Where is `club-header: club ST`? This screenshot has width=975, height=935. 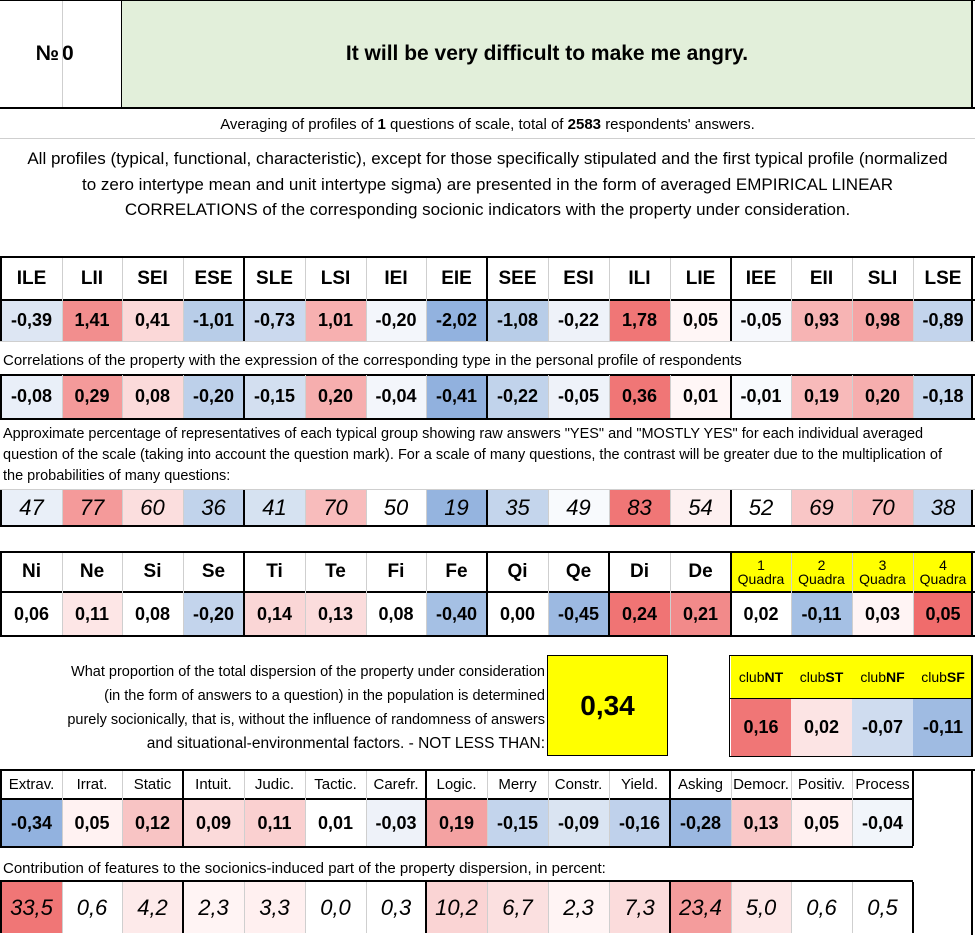
club-header: club ST is located at coordinates (821, 677).